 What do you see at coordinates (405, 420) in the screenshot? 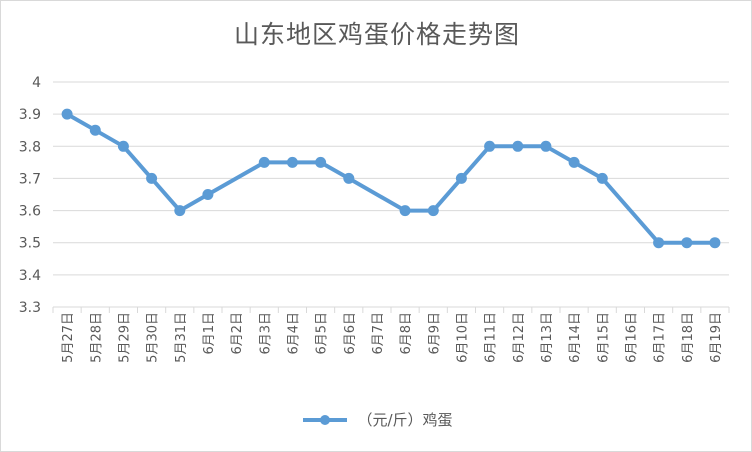
I see `legend-series-label: （元/斤）鸡蛋` at bounding box center [405, 420].